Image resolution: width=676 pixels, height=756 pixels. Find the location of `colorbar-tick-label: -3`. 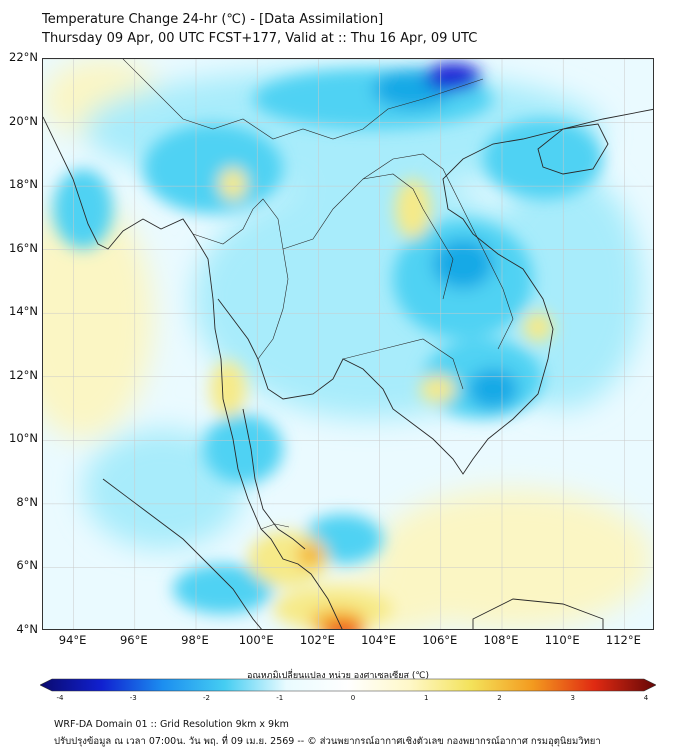

colorbar-tick-label: -3 is located at coordinates (133, 698).